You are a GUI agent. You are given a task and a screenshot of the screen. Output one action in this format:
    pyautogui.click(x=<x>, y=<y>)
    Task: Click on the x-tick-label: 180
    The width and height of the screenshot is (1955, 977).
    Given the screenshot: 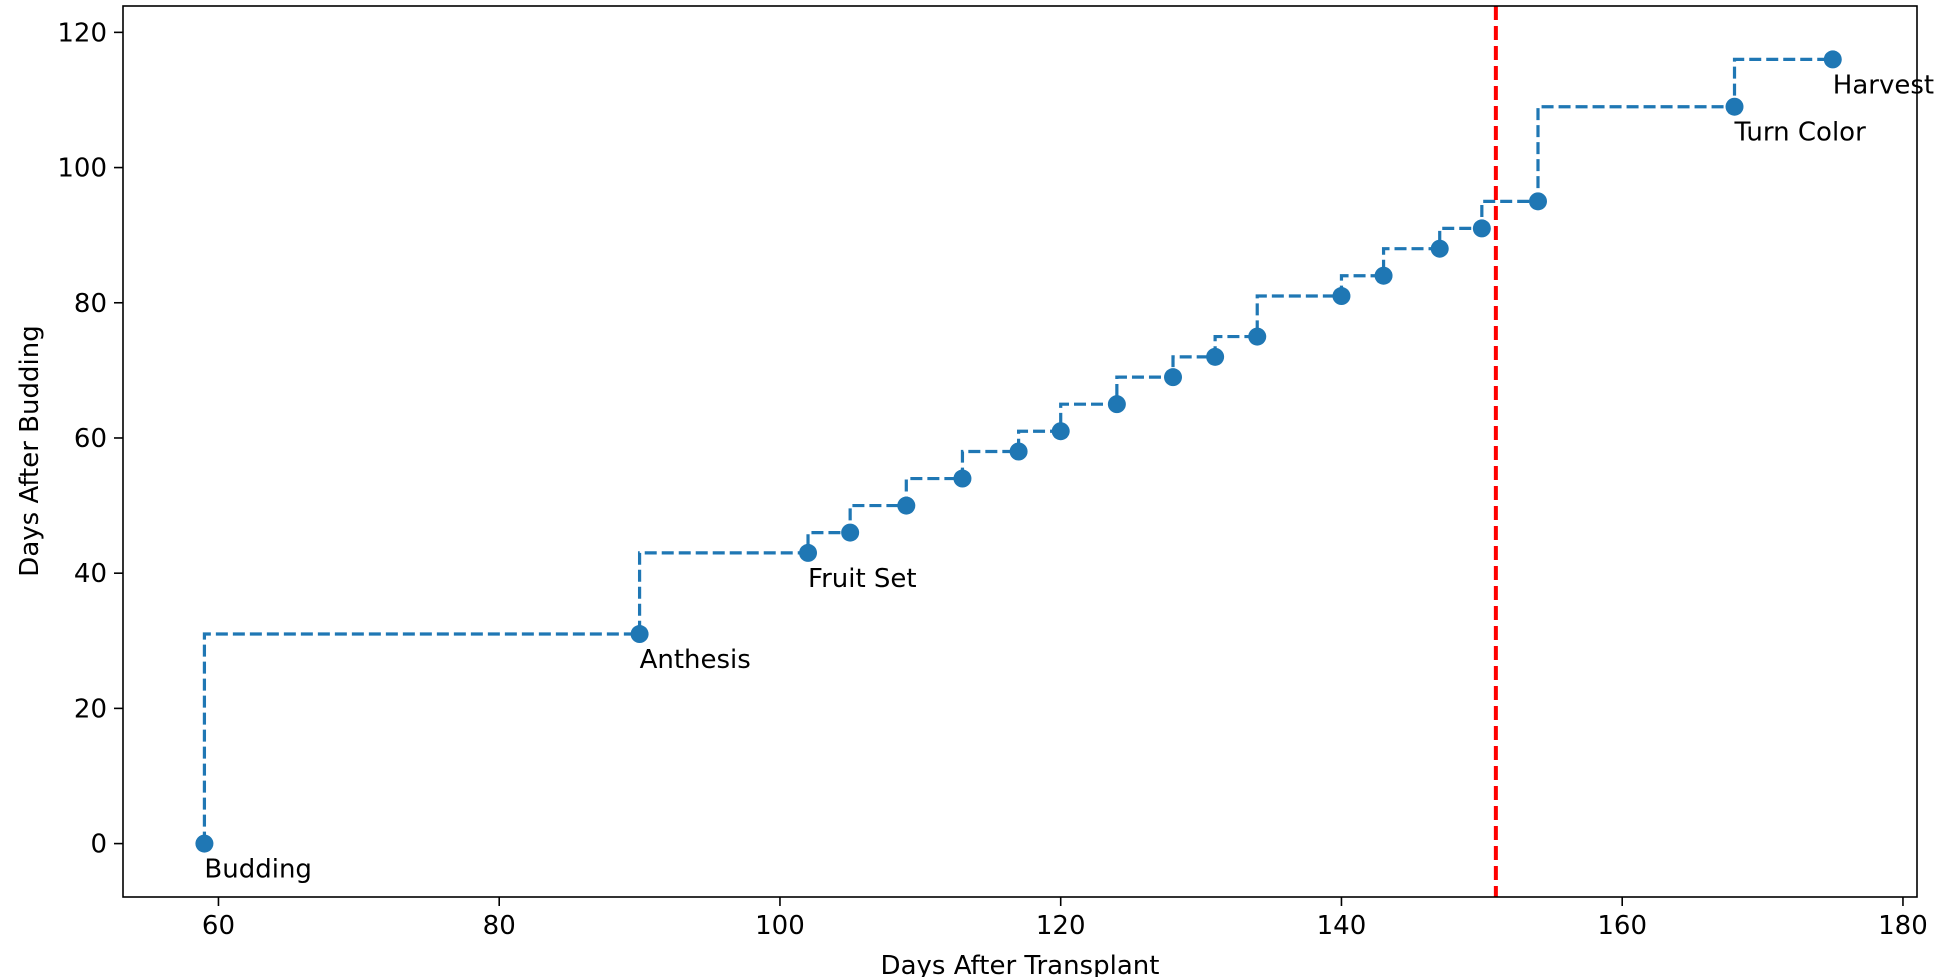 What is the action you would take?
    pyautogui.click(x=1903, y=926)
    